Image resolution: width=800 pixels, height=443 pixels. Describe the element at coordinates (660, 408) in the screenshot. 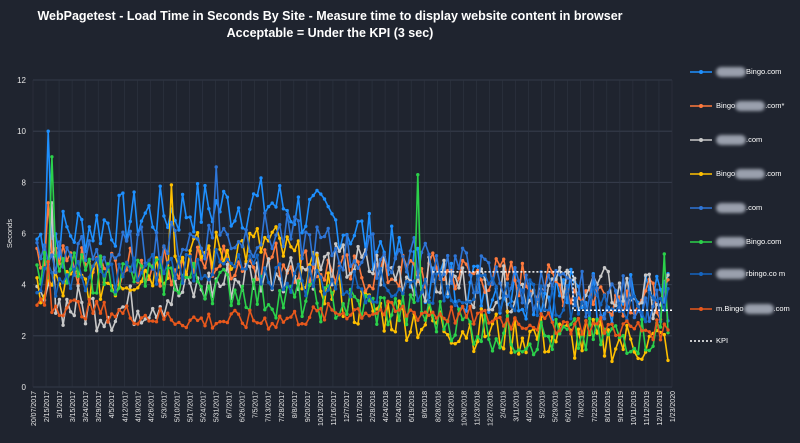

I see `x-tick-label: 12/11/2019` at that location.